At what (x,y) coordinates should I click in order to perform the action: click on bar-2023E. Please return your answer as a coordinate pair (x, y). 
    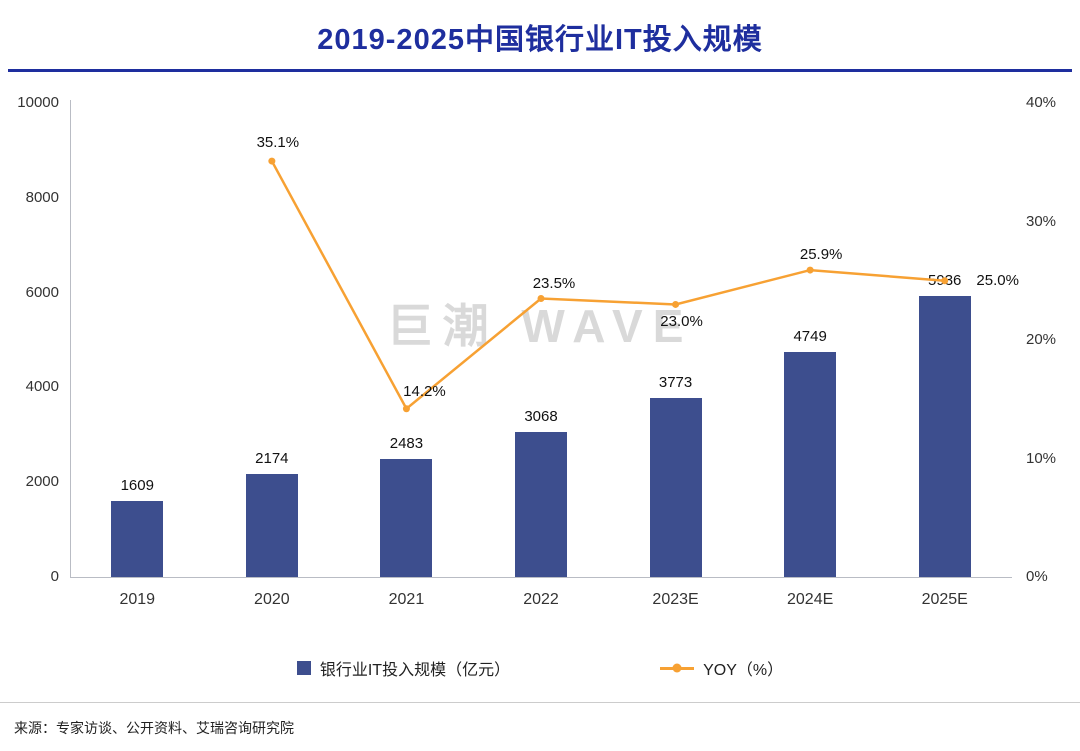
    Looking at the image, I should click on (675, 487).